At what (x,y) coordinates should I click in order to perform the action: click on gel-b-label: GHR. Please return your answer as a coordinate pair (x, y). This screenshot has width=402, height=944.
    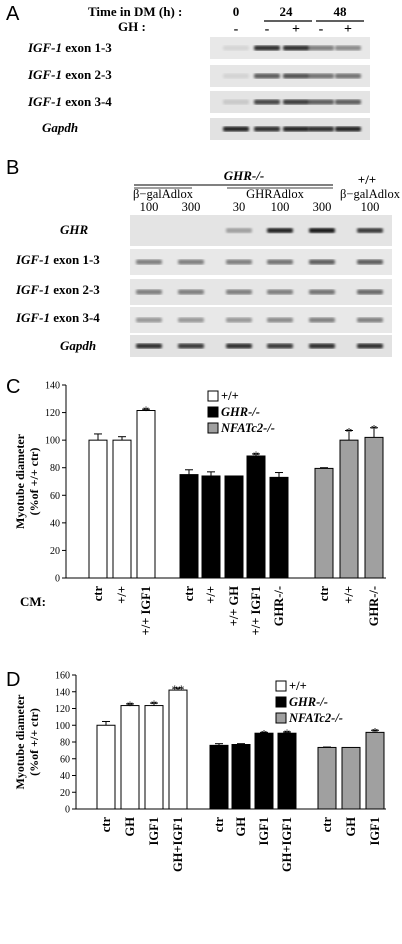
    Looking at the image, I should click on (74, 229).